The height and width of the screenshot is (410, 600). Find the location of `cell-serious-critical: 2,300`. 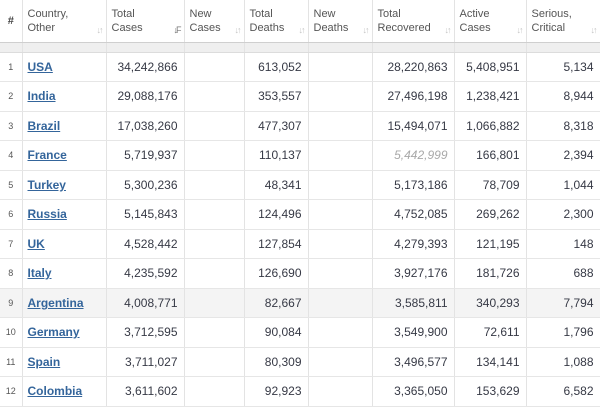

cell-serious-critical: 2,300 is located at coordinates (563, 214).